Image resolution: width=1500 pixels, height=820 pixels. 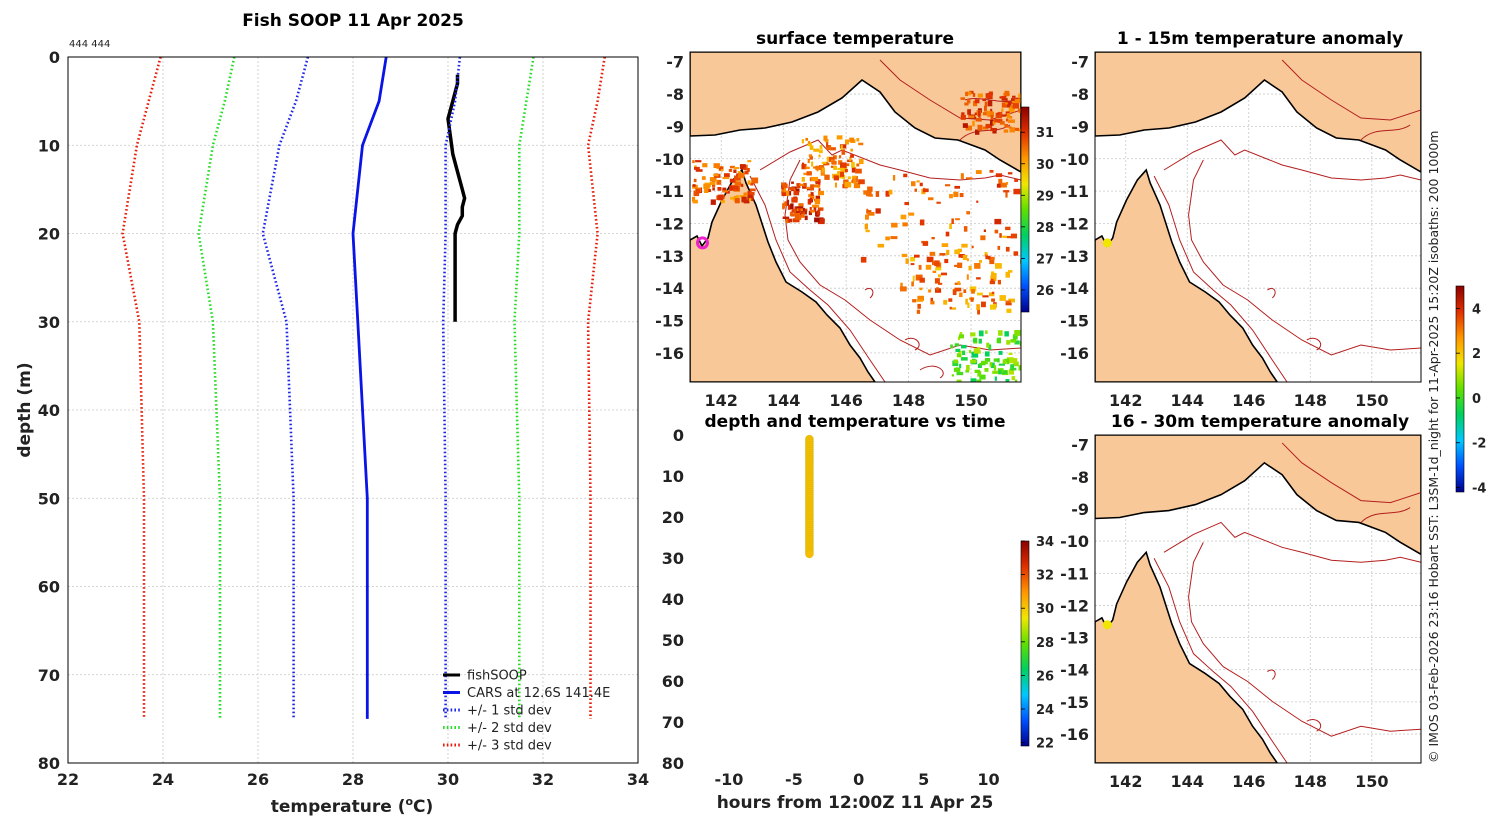 What do you see at coordinates (669, 223) in the screenshot?
I see `map-lat-tick-label: -12` at bounding box center [669, 223].